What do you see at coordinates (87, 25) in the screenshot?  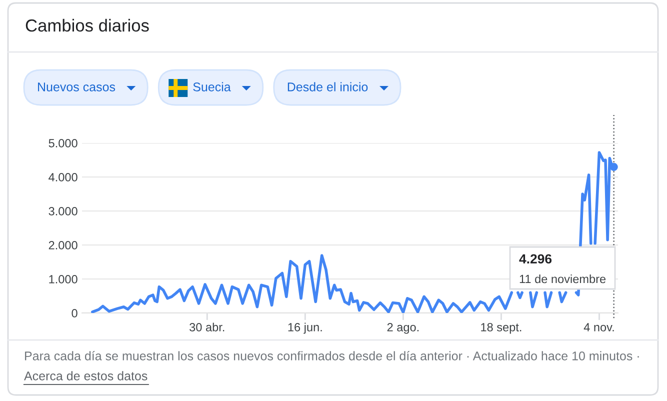 I see `chart-title: Cambios diarios` at bounding box center [87, 25].